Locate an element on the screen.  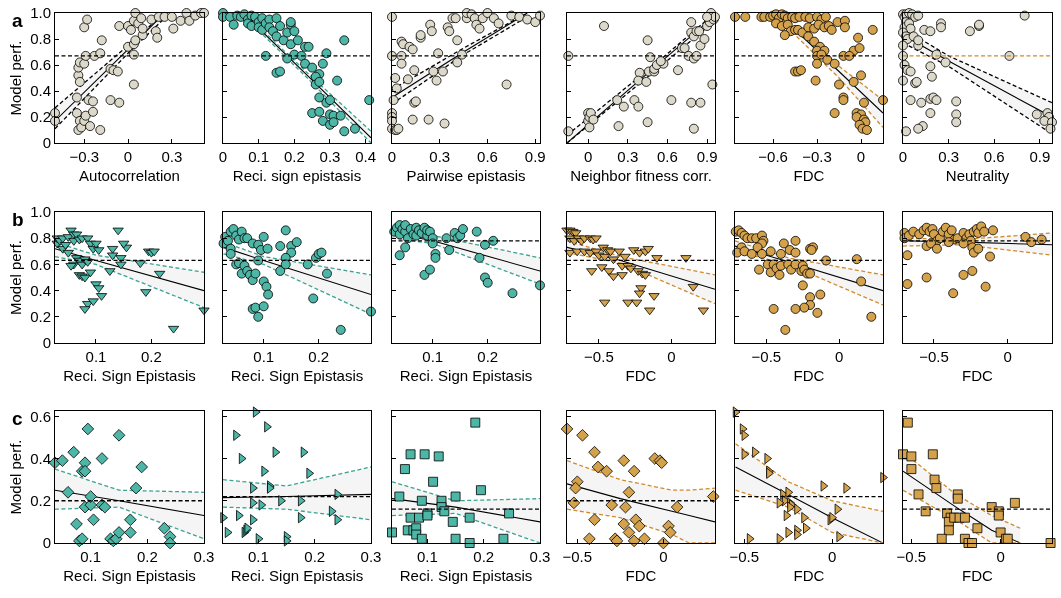
x-axis-title: Pairwise epistasis is located at coordinates (466, 175).